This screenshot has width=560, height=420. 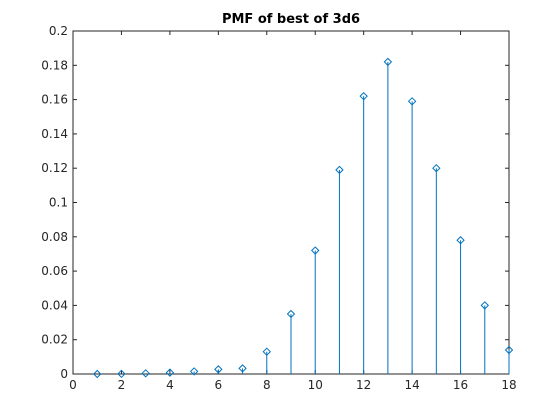 What do you see at coordinates (54, 340) in the screenshot?
I see `y-tick-label: 0.02` at bounding box center [54, 340].